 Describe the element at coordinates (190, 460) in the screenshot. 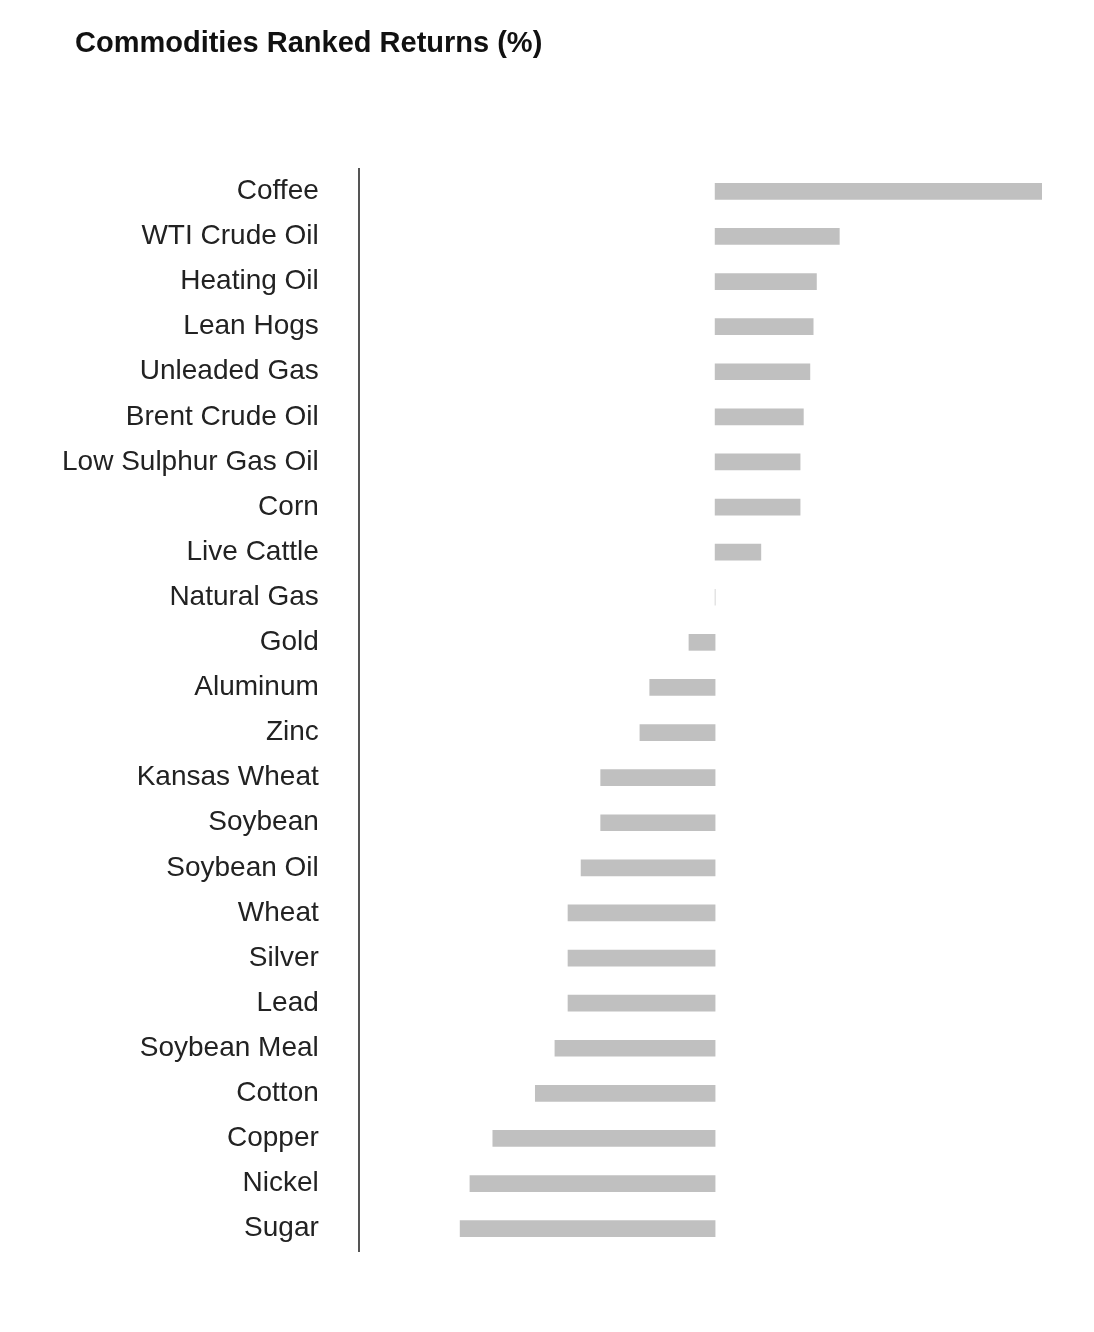

I see `y-tick-label: Low Sulphur Gas Oil` at that location.